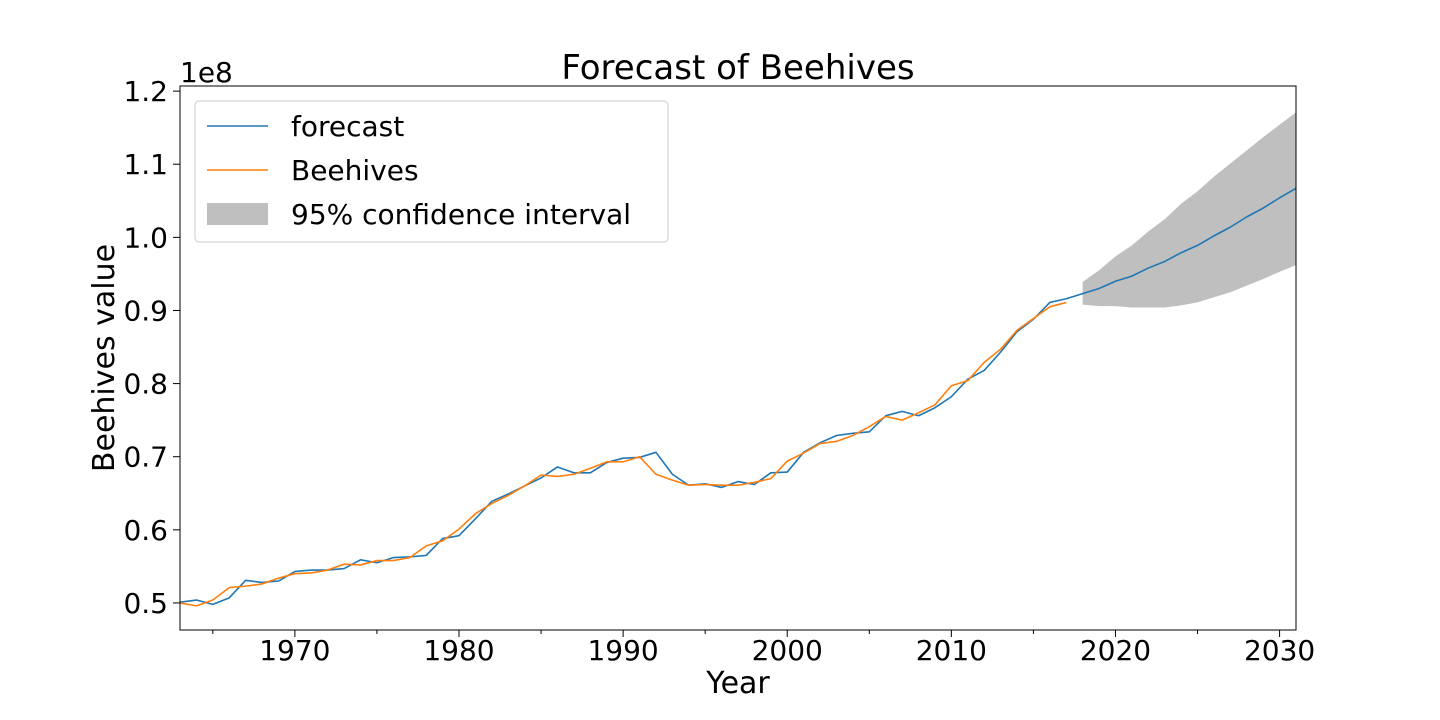  What do you see at coordinates (145, 310) in the screenshot?
I see `y-tick-label: 0.9` at bounding box center [145, 310].